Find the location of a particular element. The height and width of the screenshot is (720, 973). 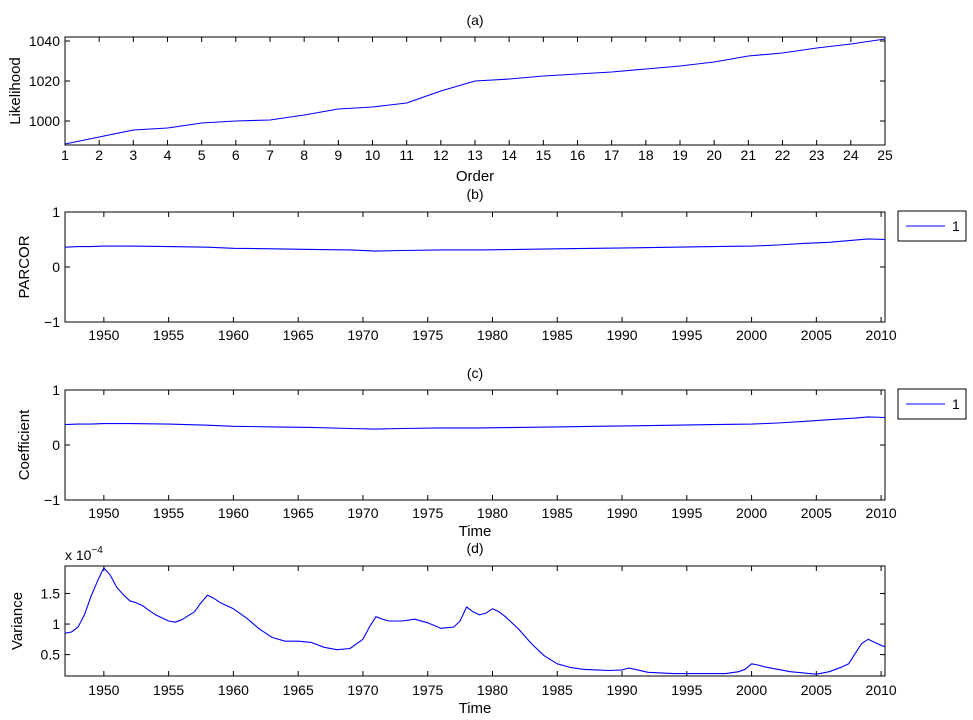

panel-a-xtick-label: 3 is located at coordinates (133, 155).